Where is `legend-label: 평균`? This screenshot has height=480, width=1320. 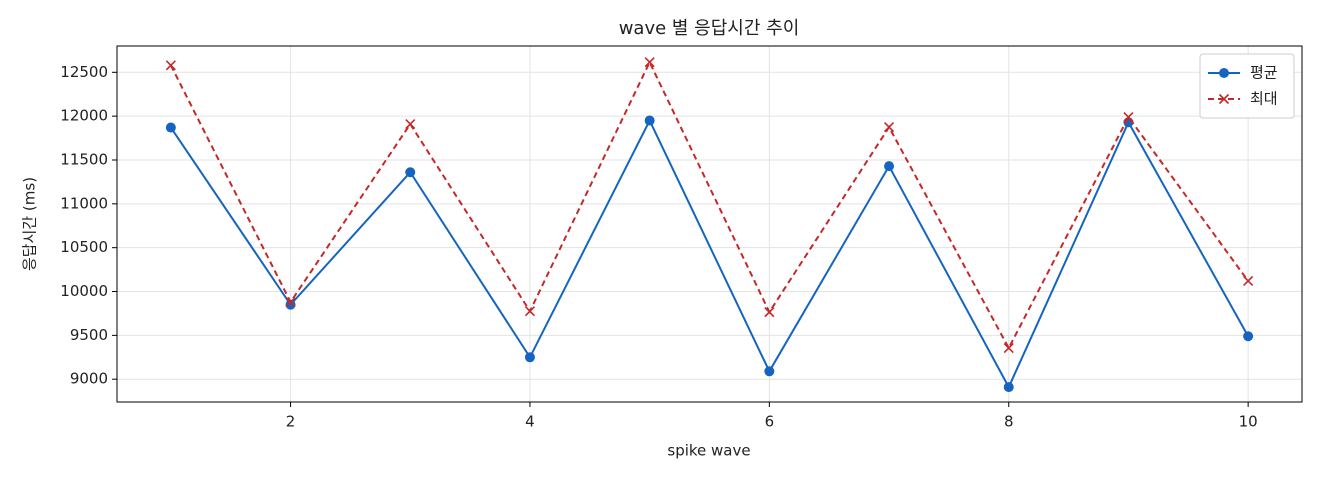
legend-label: 평균 is located at coordinates (1264, 73).